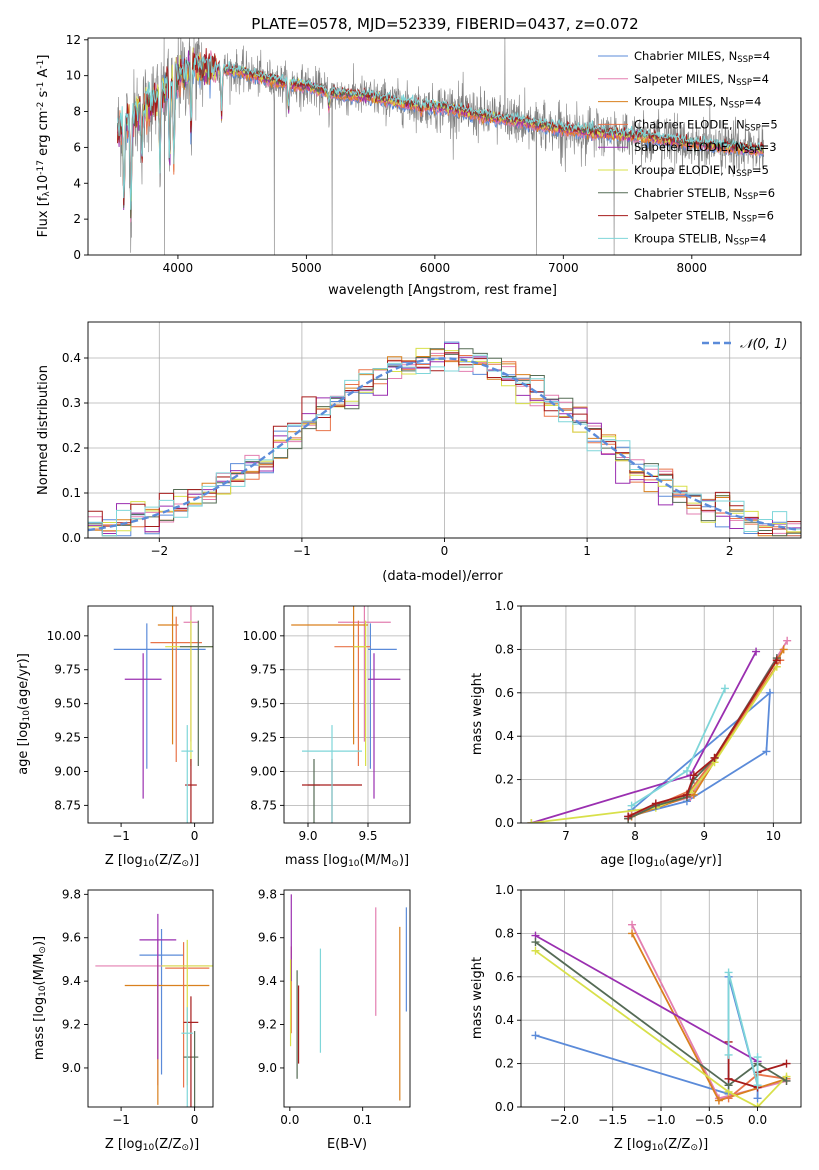  What do you see at coordinates (706, 125) in the screenshot?
I see `legend-entry: Chabrier ELODIE, NSSP=5` at bounding box center [706, 125].